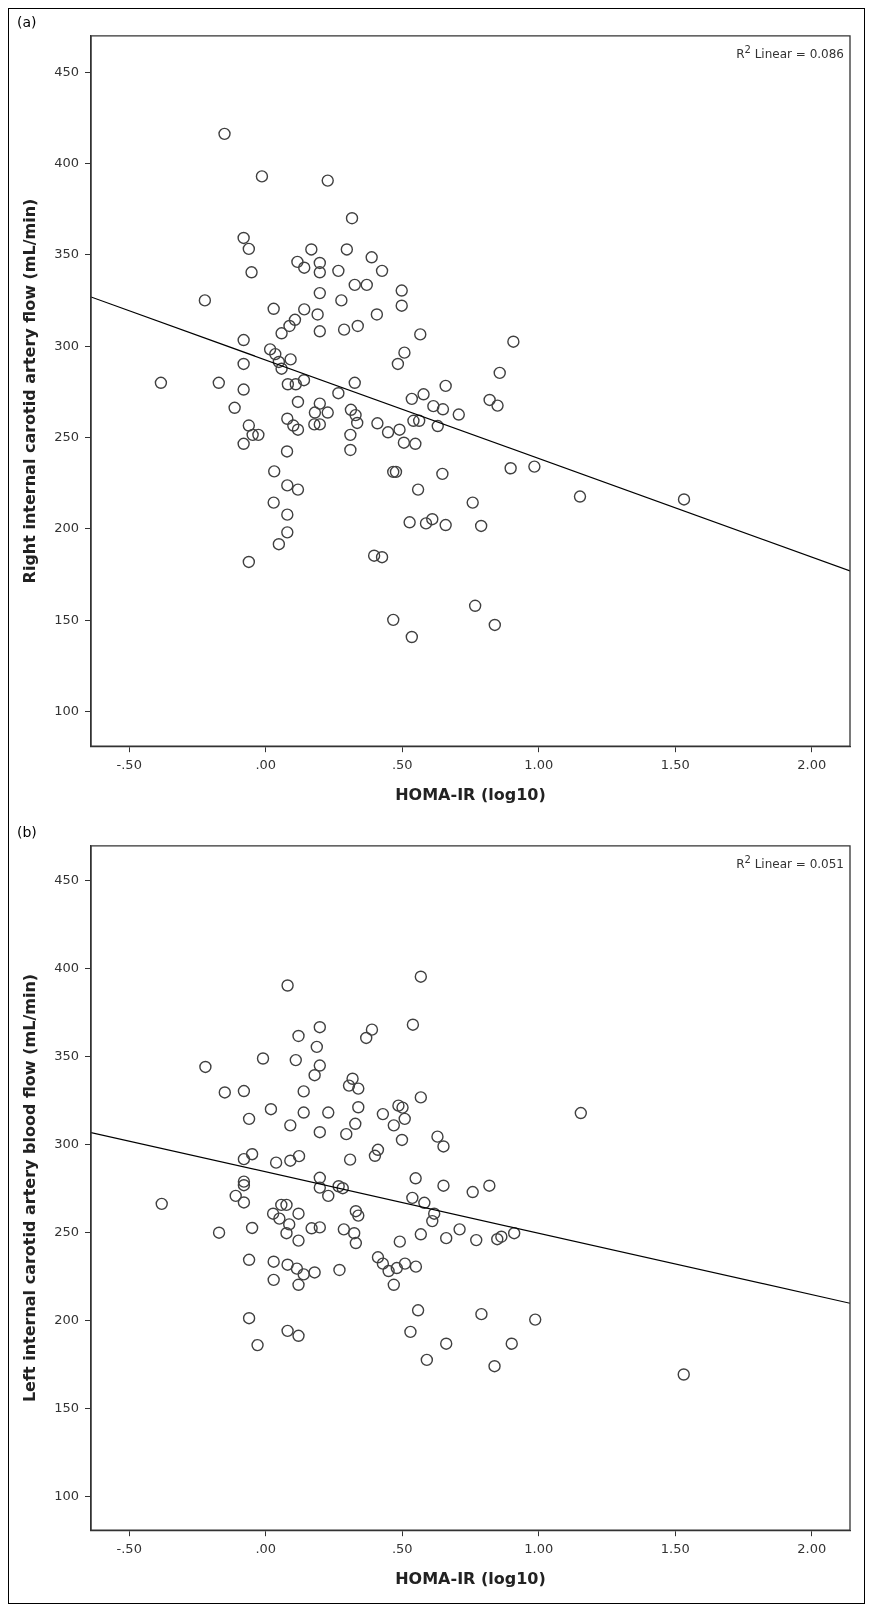 The height and width of the screenshot is (1614, 873). What do you see at coordinates (27, 22) in the screenshot?
I see `chart-title: (a)` at bounding box center [27, 22].